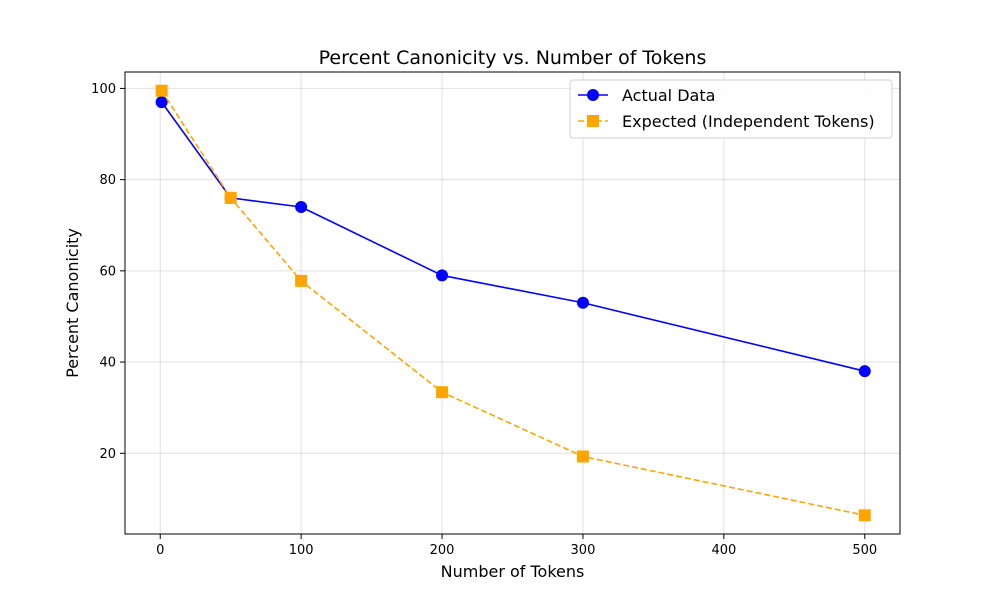 The height and width of the screenshot is (600, 1000). What do you see at coordinates (723, 550) in the screenshot?
I see `x-tick-label: 400` at bounding box center [723, 550].